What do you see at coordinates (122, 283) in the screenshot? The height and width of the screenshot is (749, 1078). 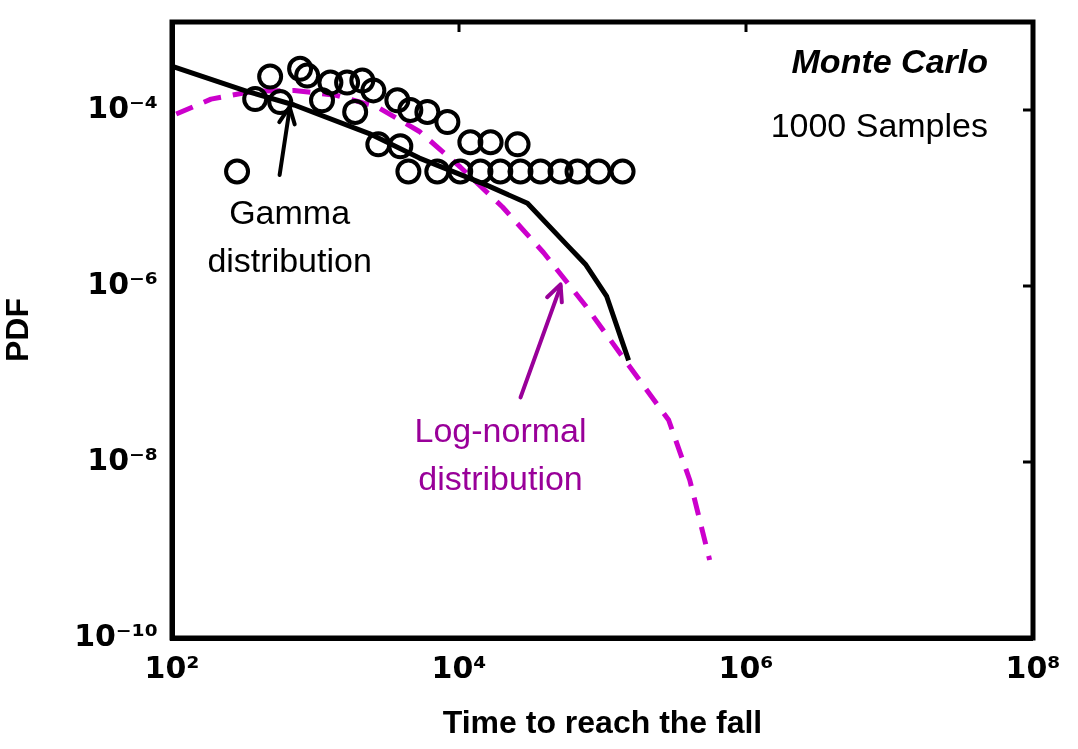 I see `y-tick-label: 10⁻⁶` at bounding box center [122, 283].